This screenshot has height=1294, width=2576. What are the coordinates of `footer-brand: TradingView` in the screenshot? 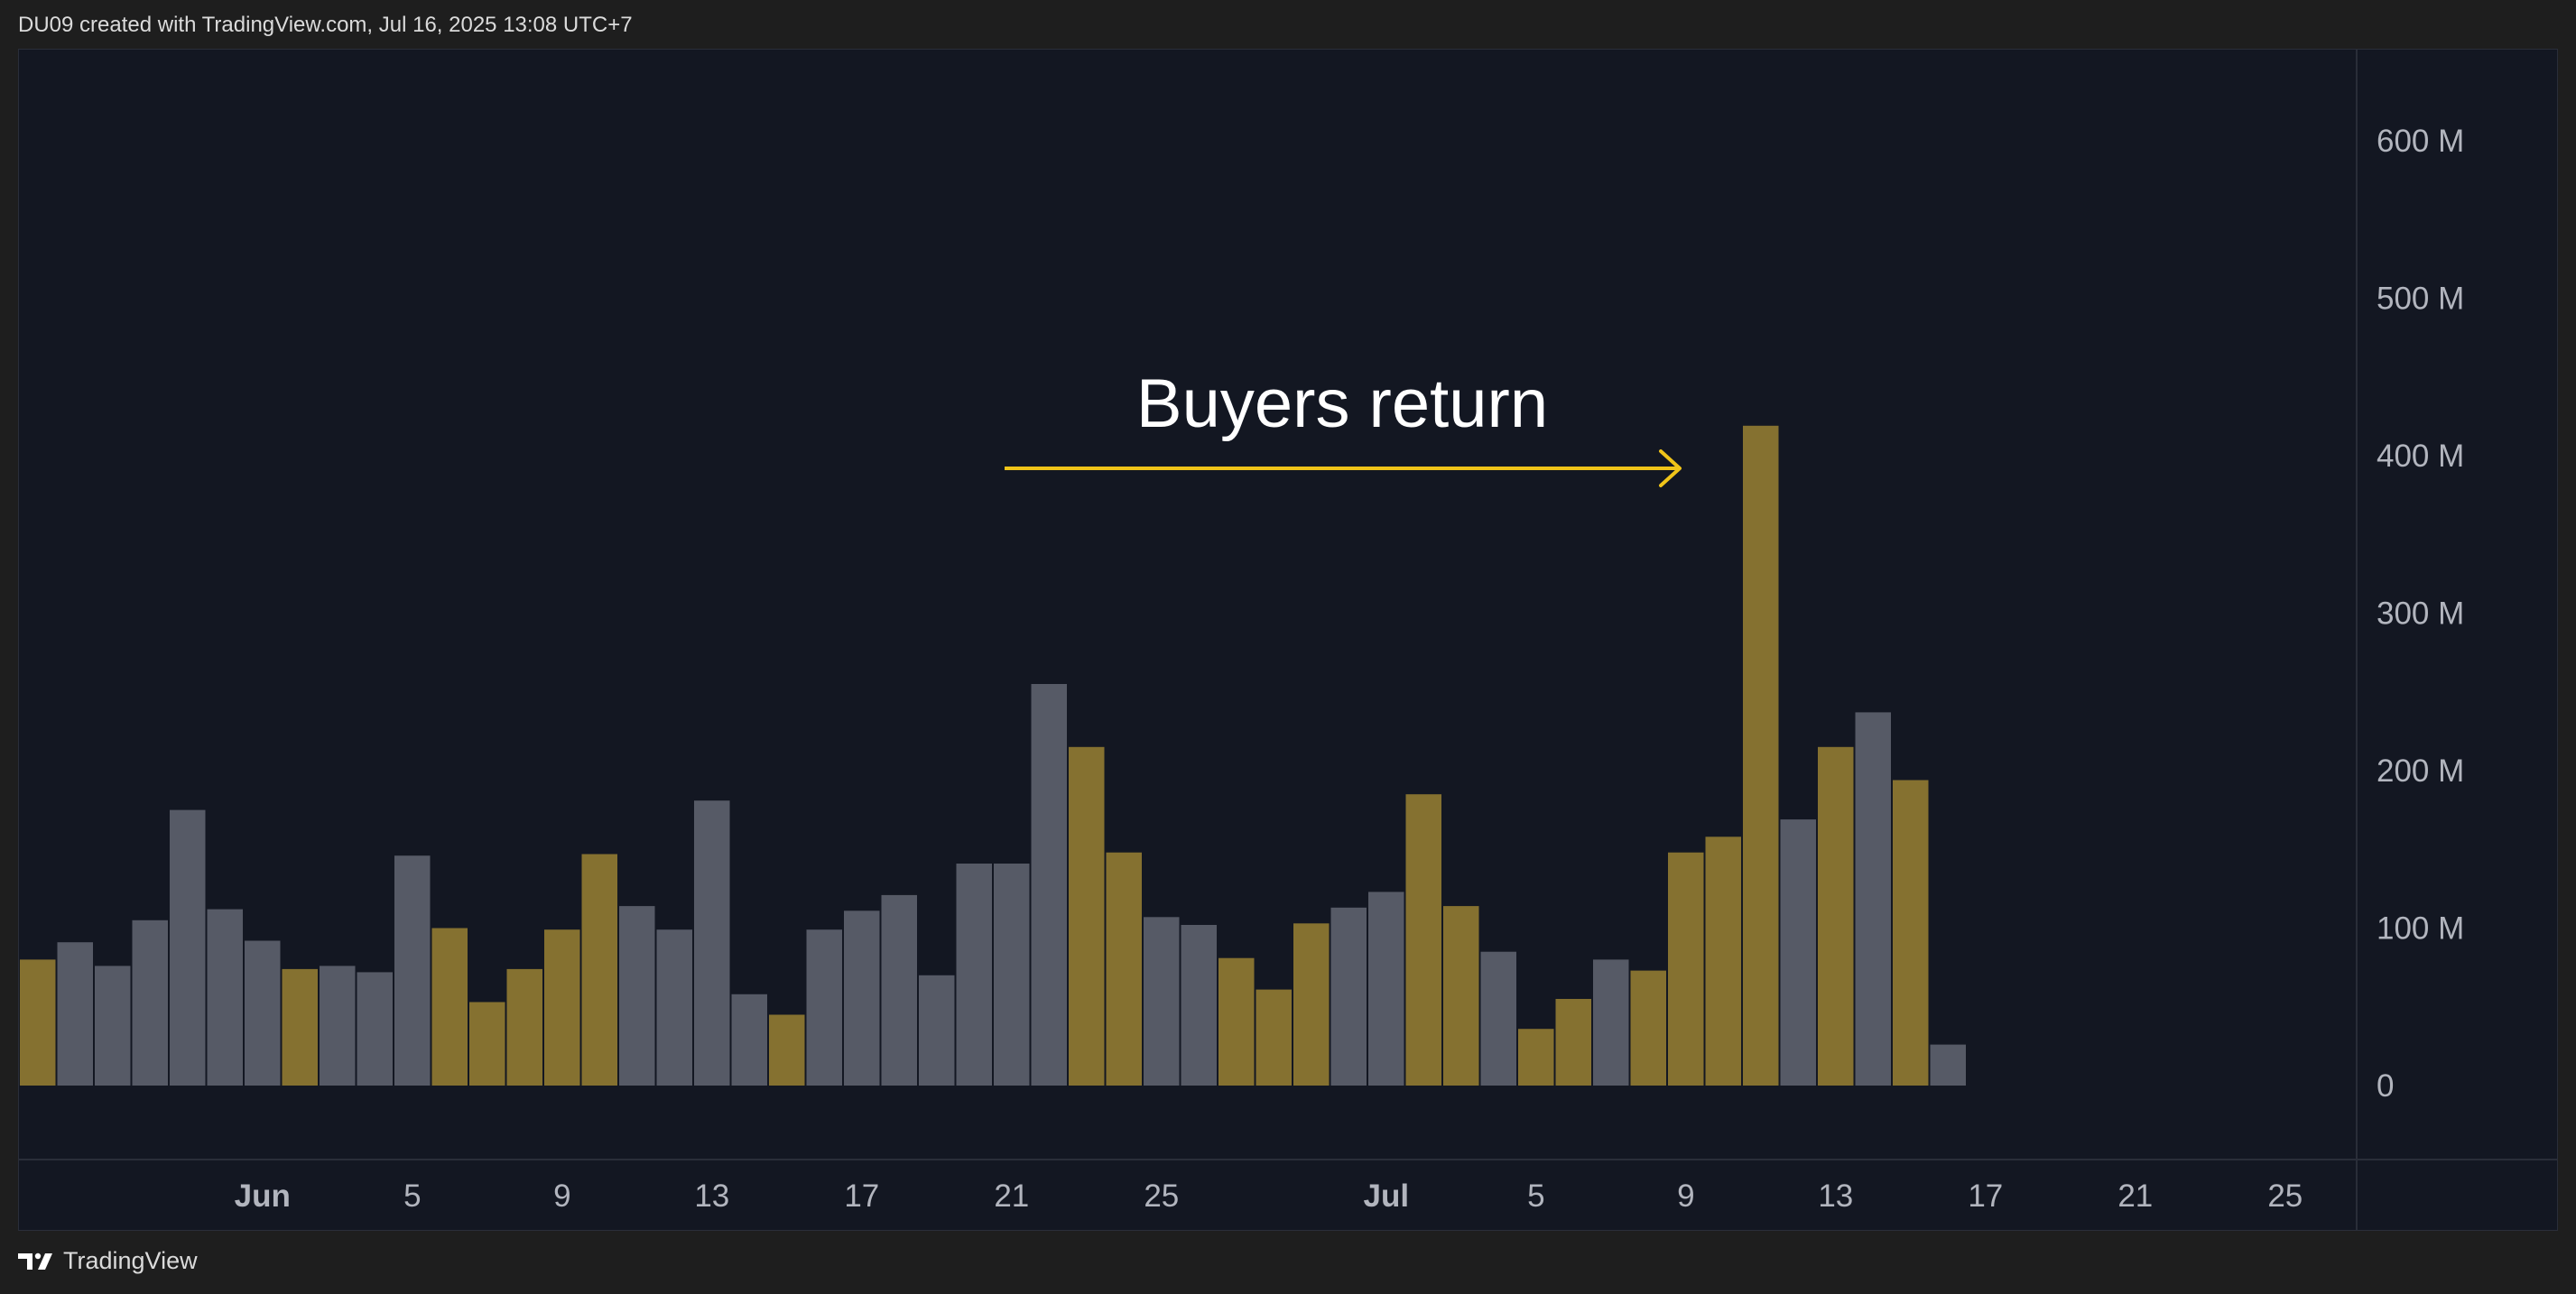 It's located at (130, 1260).